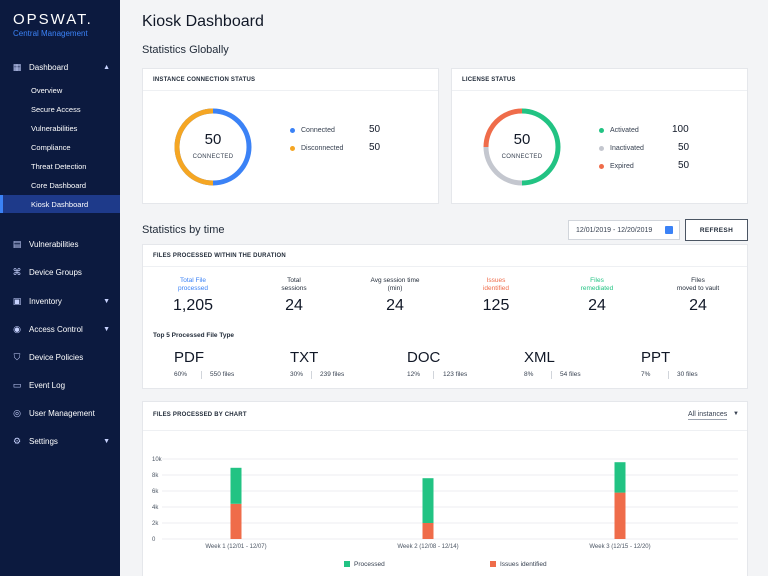 Image resolution: width=768 pixels, height=576 pixels. What do you see at coordinates (60, 109) in the screenshot?
I see `sidebar-subitem-secure-access: Secure Access` at bounding box center [60, 109].